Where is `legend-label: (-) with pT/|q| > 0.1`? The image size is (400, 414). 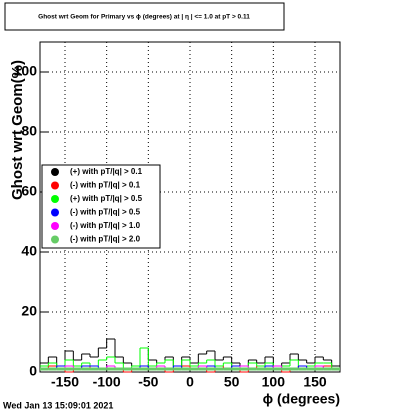 legend-label: (-) with pT/|q| > 0.1 is located at coordinates (105, 185).